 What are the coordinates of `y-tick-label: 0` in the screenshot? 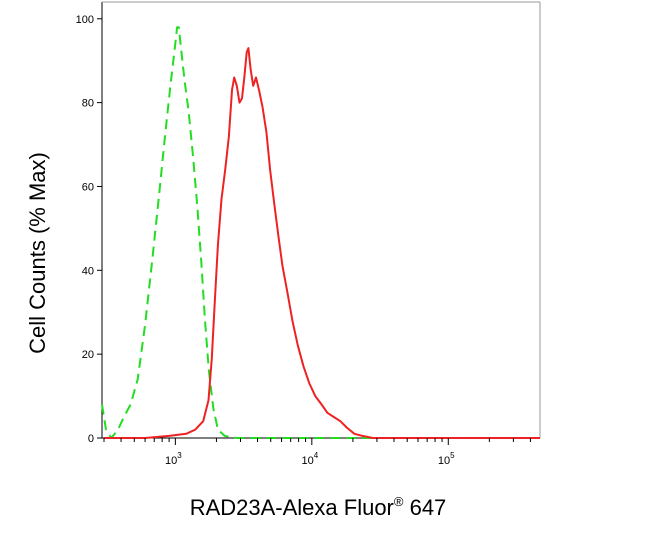 It's located at (91, 439).